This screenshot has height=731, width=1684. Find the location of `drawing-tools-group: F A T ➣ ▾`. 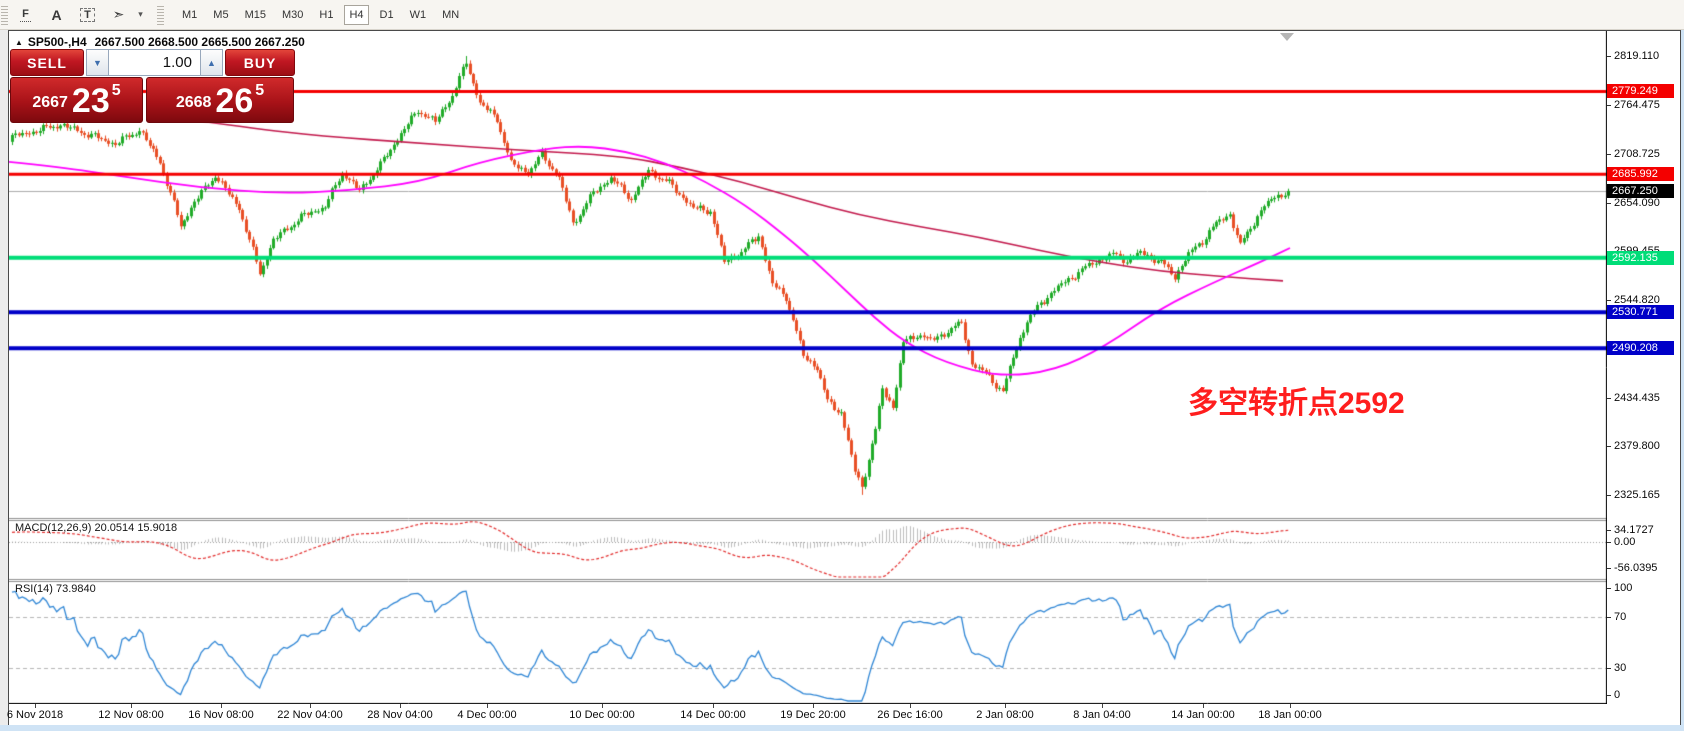

drawing-tools-group: F A T ➣ ▾ is located at coordinates (78, 14).